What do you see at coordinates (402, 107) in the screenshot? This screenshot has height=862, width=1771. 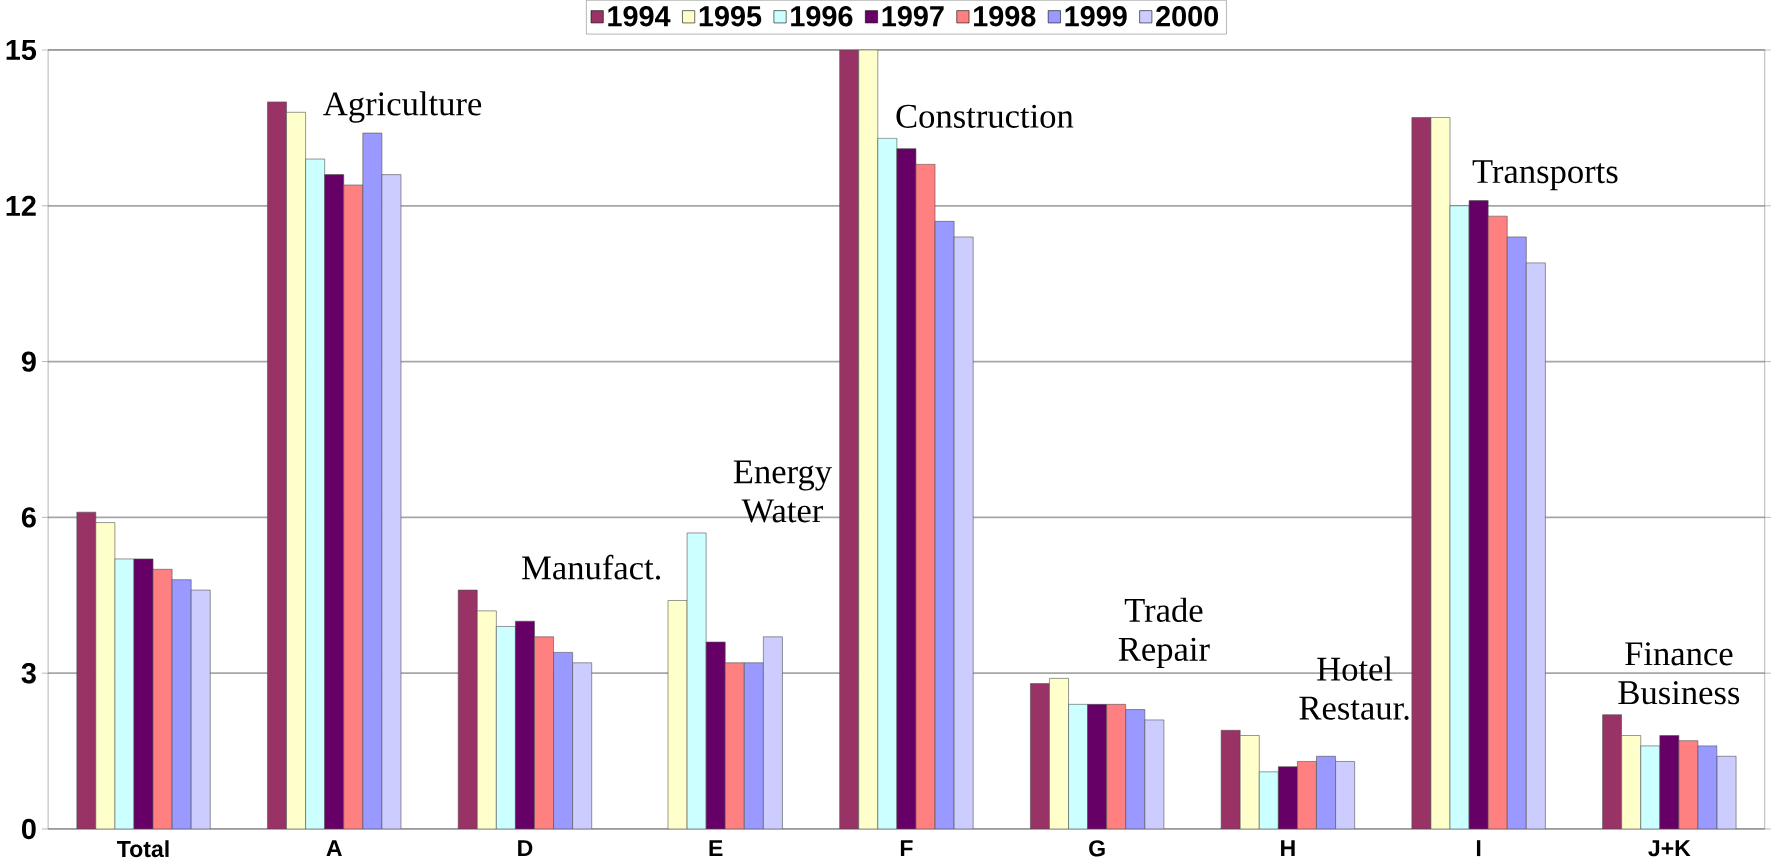 I see `annotation: Agriculture` at bounding box center [402, 107].